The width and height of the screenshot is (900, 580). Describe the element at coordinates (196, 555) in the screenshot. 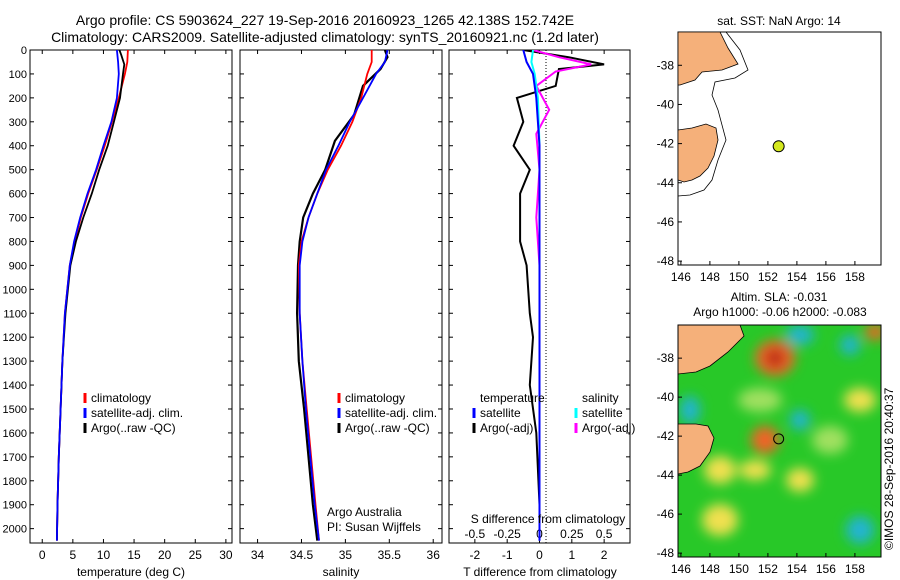

I see `x-tick-label: 25` at that location.